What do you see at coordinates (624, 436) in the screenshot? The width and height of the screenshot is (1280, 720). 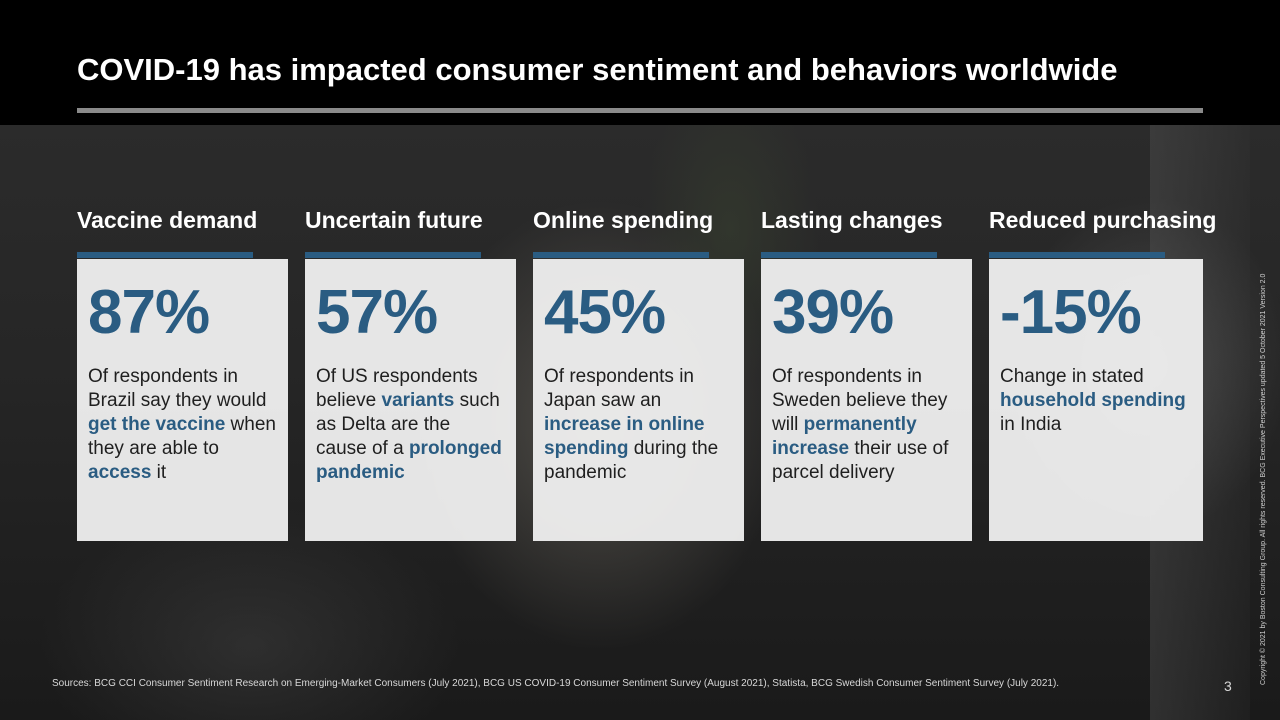 I see `highlighted-text: increase in online spending` at bounding box center [624, 436].